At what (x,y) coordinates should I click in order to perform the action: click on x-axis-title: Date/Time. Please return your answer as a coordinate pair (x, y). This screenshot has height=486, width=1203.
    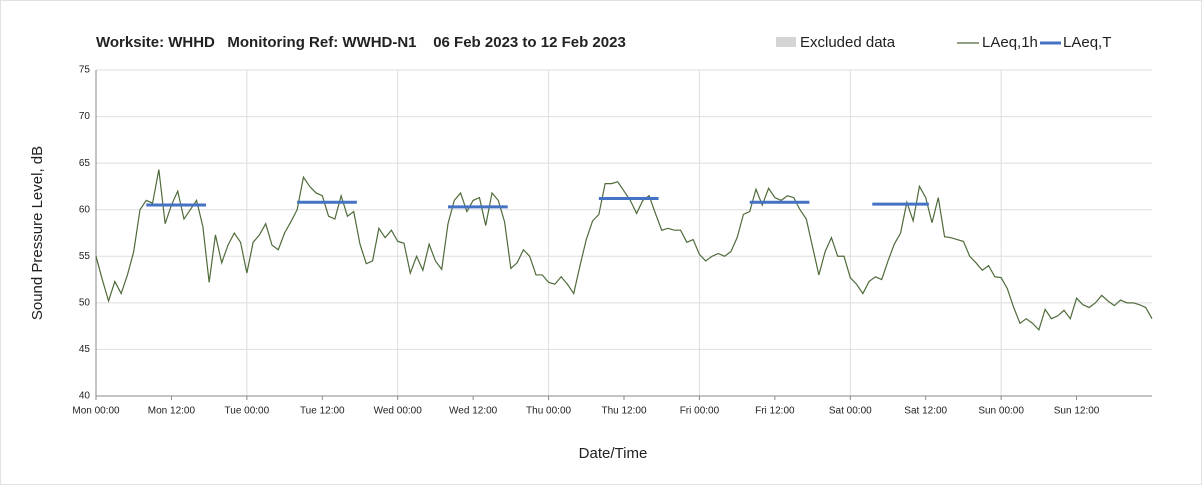
    Looking at the image, I should click on (613, 453).